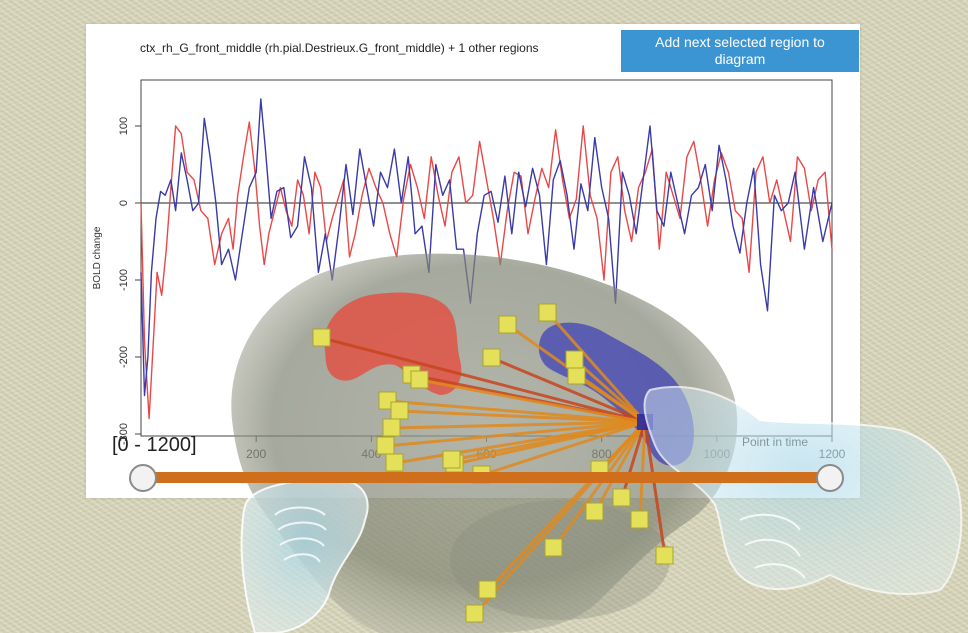 The width and height of the screenshot is (968, 633). Describe the element at coordinates (124, 357) in the screenshot. I see `y-tick-label: -200` at that location.